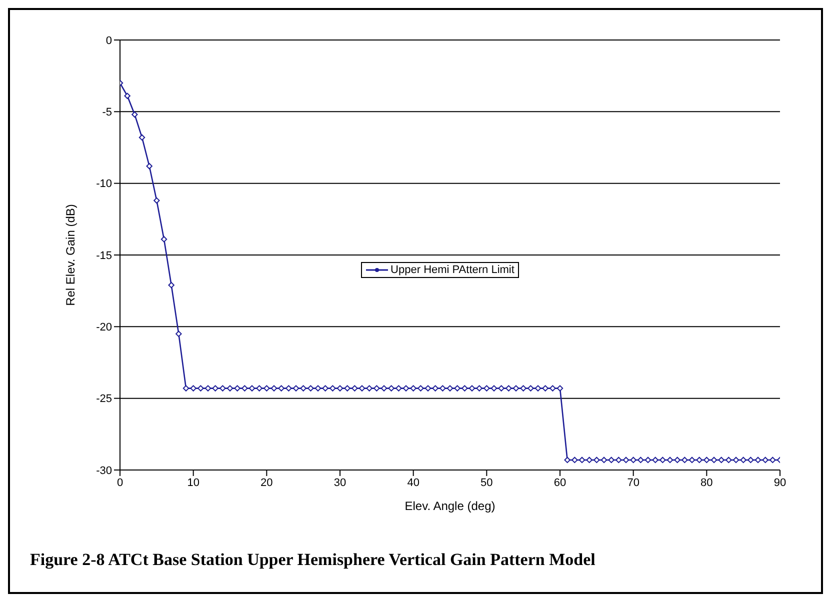 The image size is (829, 600). I want to click on y-tick-label: -30, so click(104, 470).